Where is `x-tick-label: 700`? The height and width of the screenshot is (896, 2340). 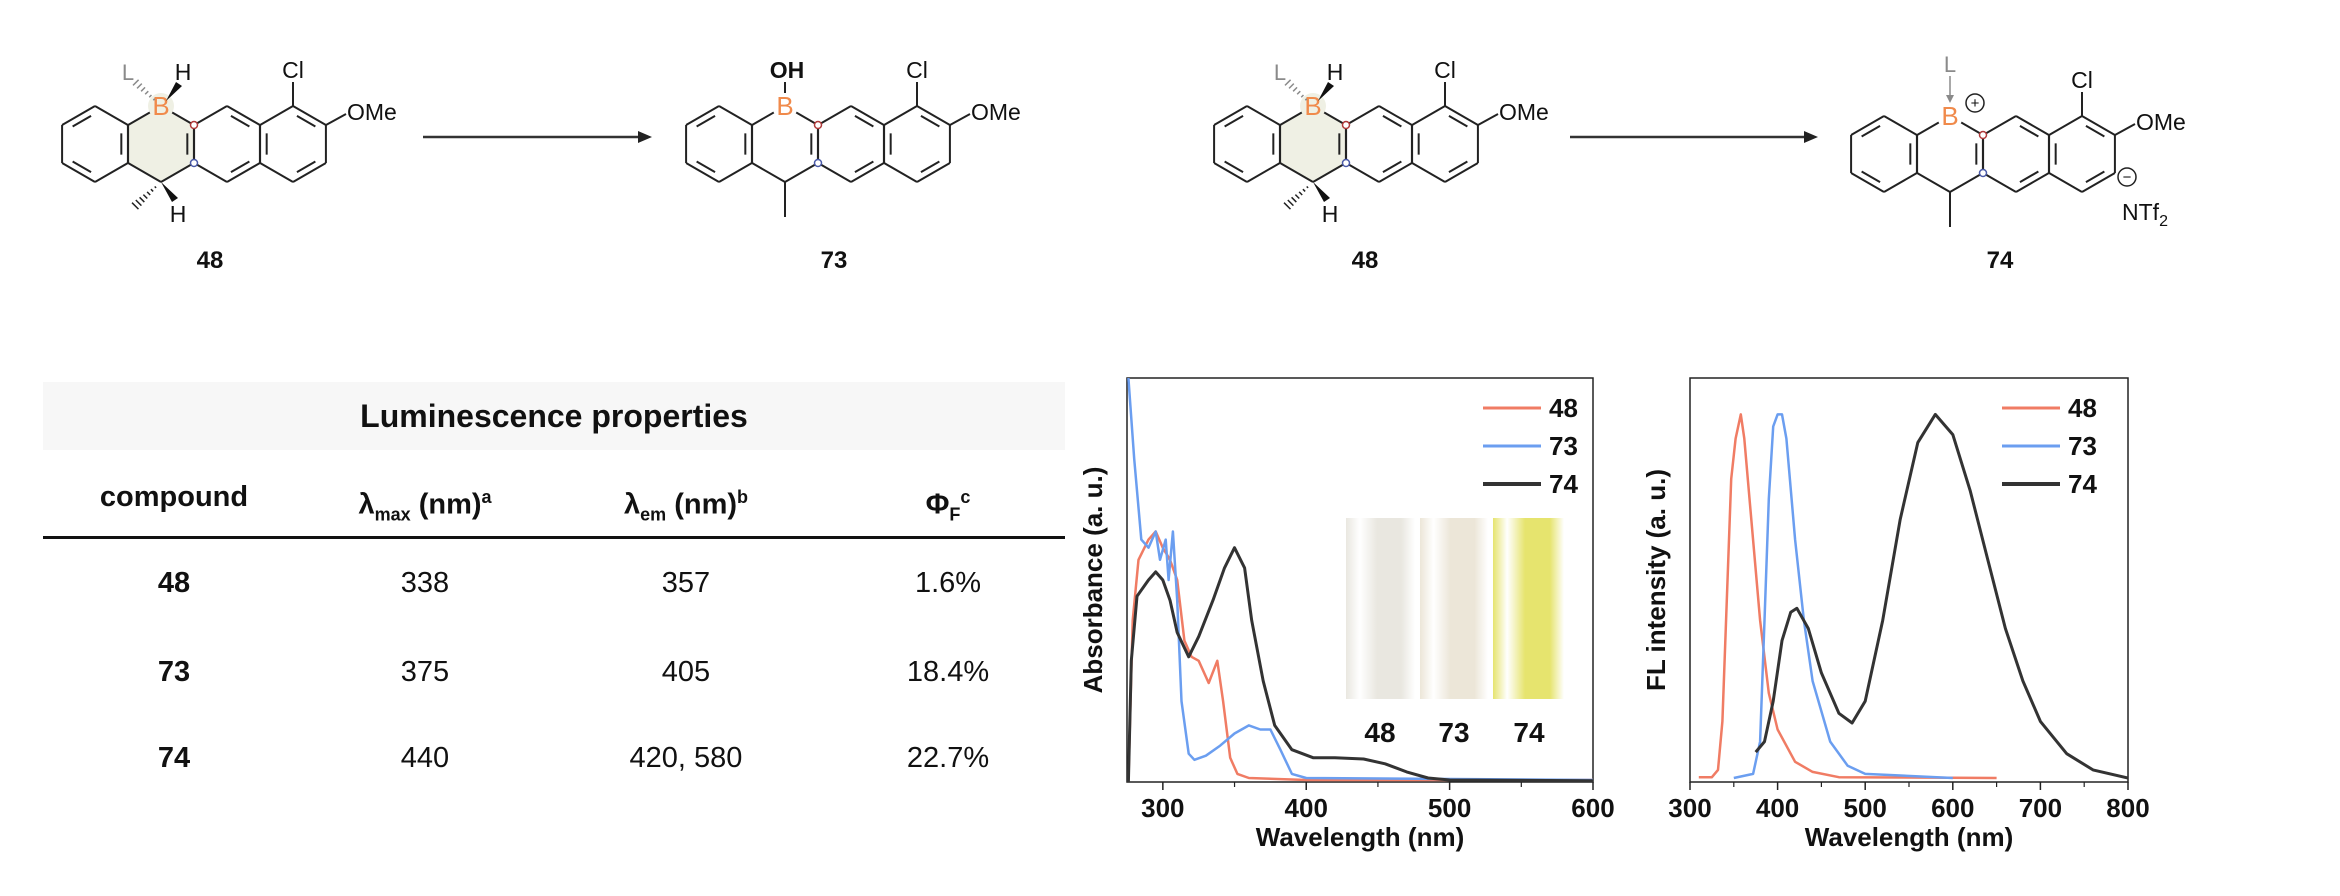
x-tick-label: 700 is located at coordinates (2040, 808).